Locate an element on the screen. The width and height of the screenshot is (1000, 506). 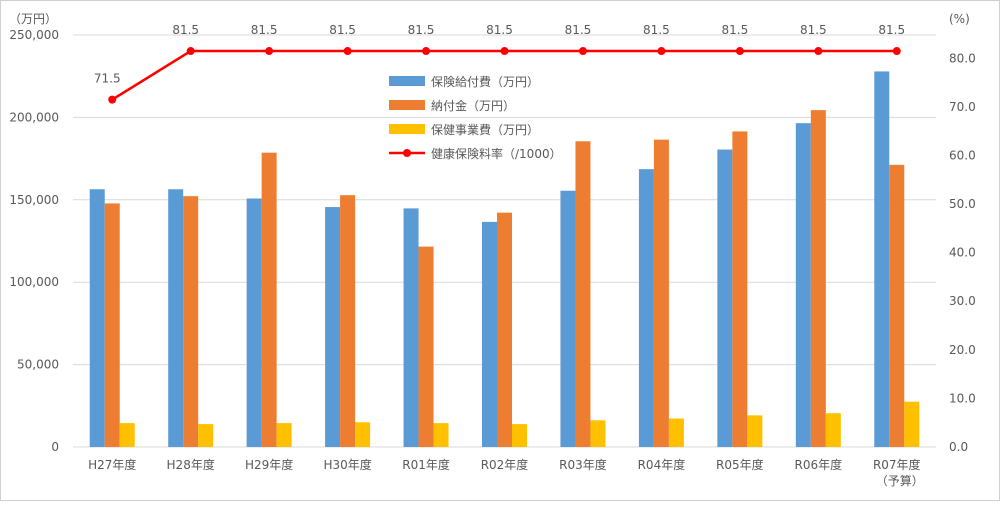
left-tick-label: 200,000 is located at coordinates (34, 117).